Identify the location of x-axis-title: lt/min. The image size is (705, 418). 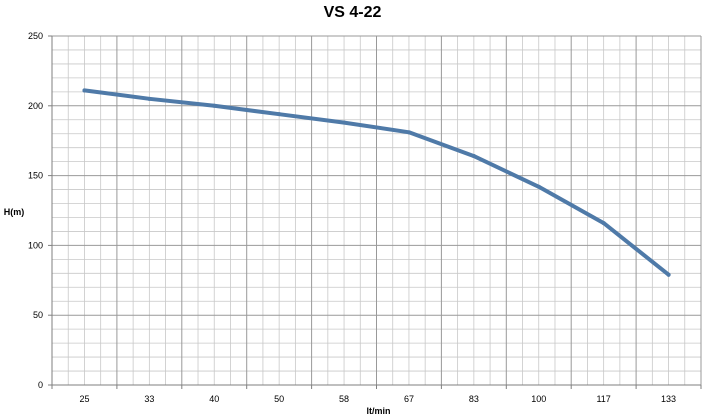
(379, 411).